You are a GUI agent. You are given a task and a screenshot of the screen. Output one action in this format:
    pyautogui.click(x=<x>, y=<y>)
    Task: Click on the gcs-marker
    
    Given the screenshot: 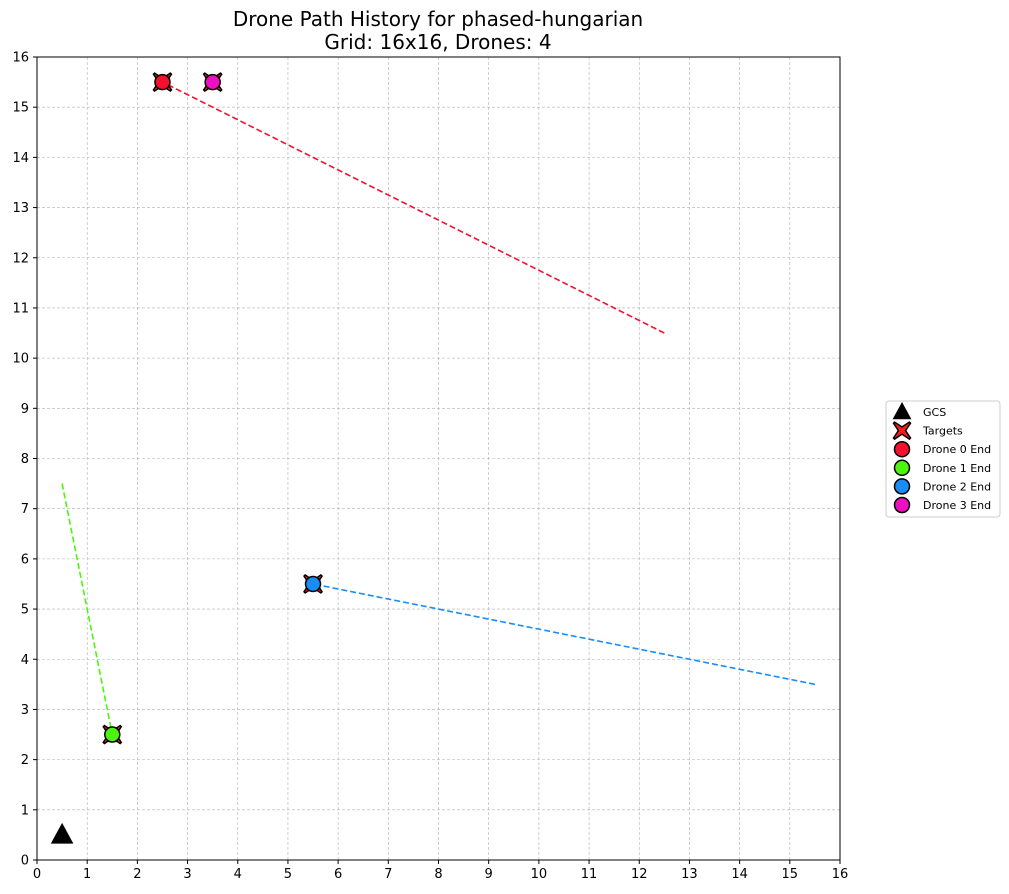 What is the action you would take?
    pyautogui.click(x=62, y=833)
    